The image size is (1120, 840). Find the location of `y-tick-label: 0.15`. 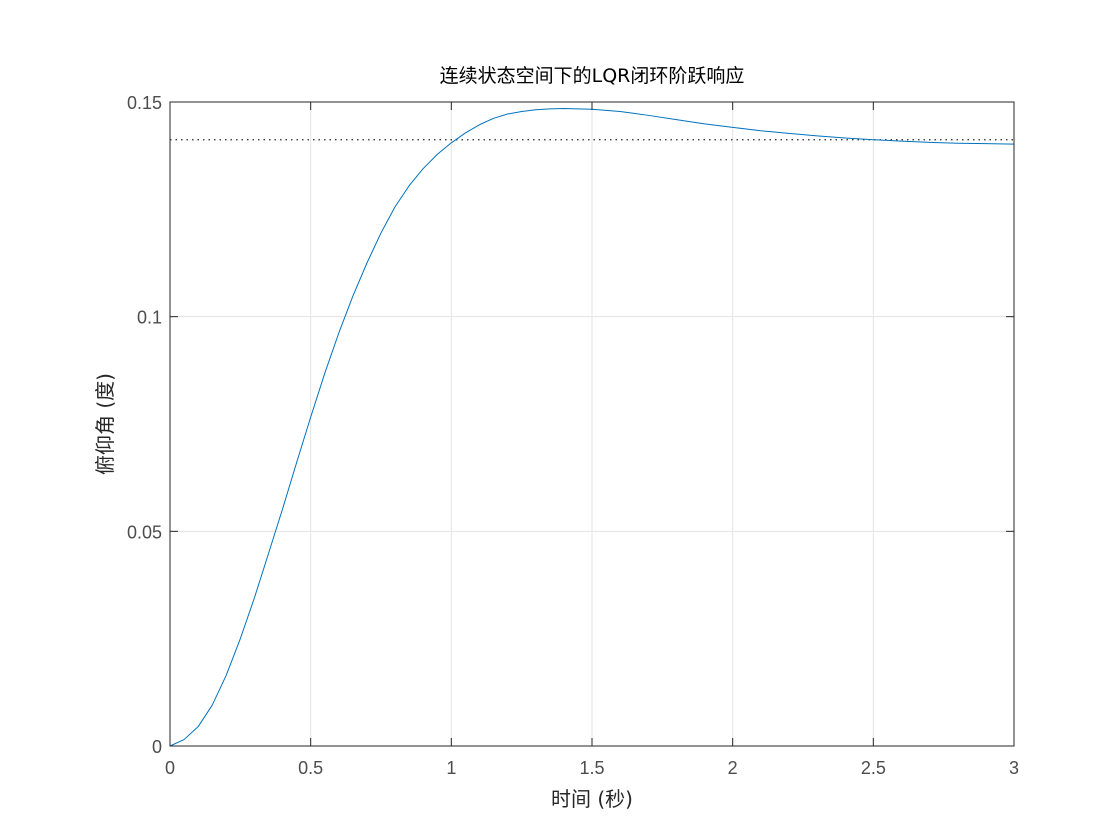

y-tick-label: 0.15 is located at coordinates (144, 103).